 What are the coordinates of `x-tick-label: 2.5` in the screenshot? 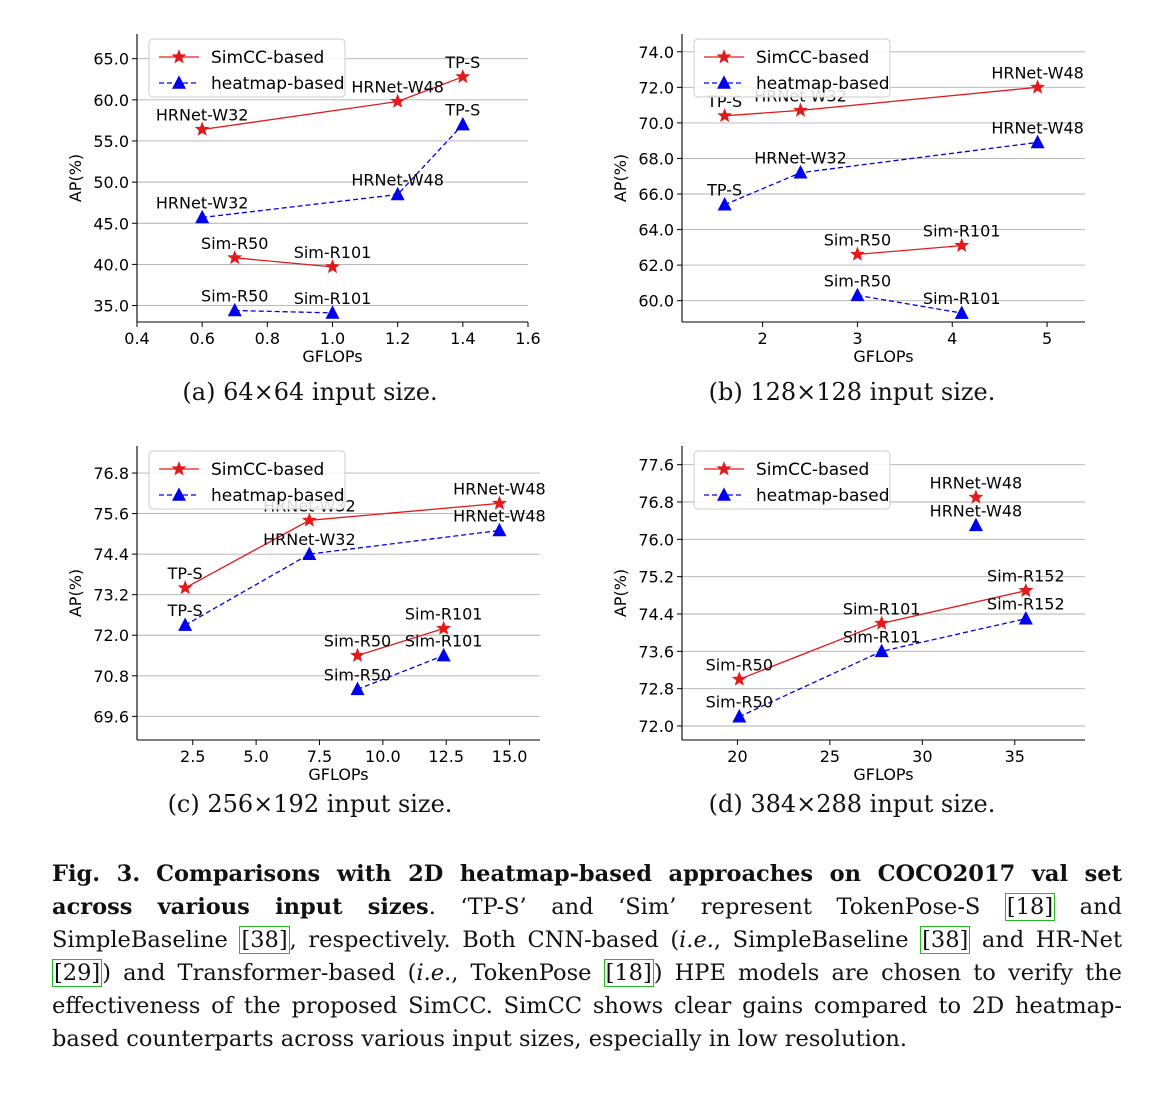 It's located at (192, 756).